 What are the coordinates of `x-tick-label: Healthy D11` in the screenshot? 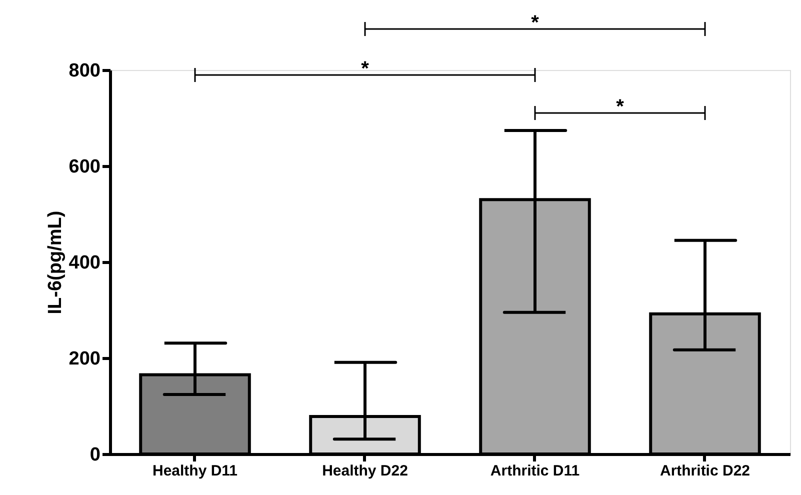 It's located at (195, 471).